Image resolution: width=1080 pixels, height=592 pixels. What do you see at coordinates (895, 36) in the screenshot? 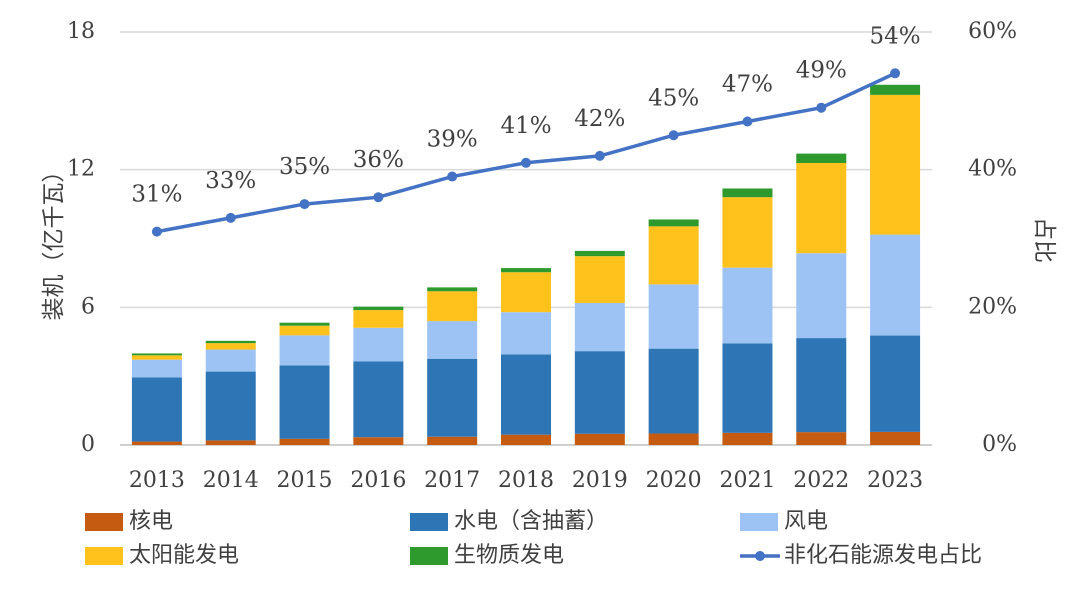
I see `share-data-label: 54%` at bounding box center [895, 36].